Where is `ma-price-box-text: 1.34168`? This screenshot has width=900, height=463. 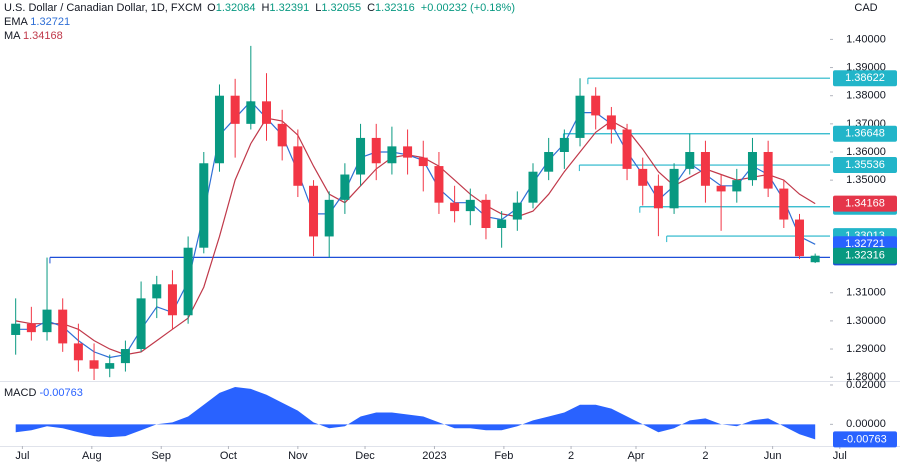 ma-price-box-text: 1.34168 is located at coordinates (865, 203).